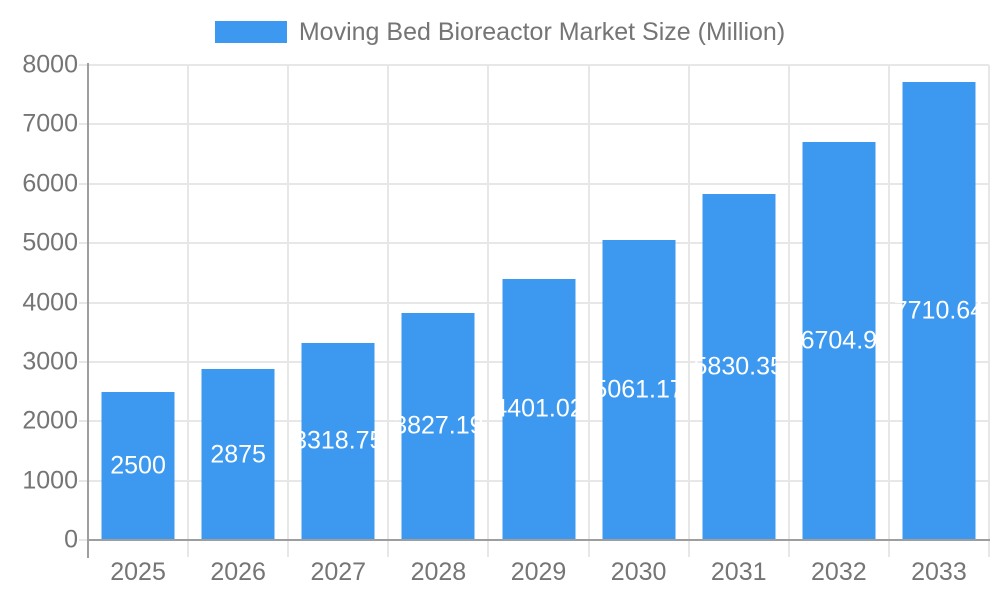 The height and width of the screenshot is (600, 1000). I want to click on bar-2025, so click(138, 465).